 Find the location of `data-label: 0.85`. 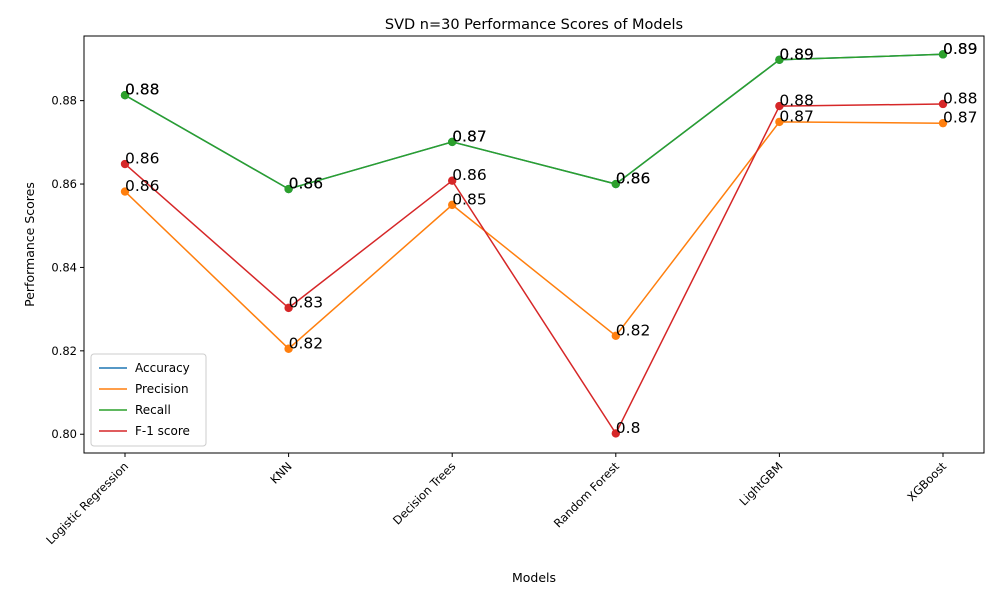

data-label: 0.85 is located at coordinates (469, 199).